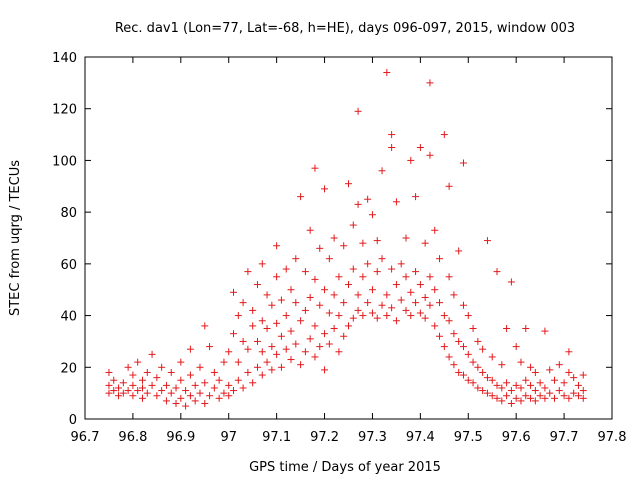  What do you see at coordinates (73, 420) in the screenshot?
I see `y-tick-label: 0` at bounding box center [73, 420].